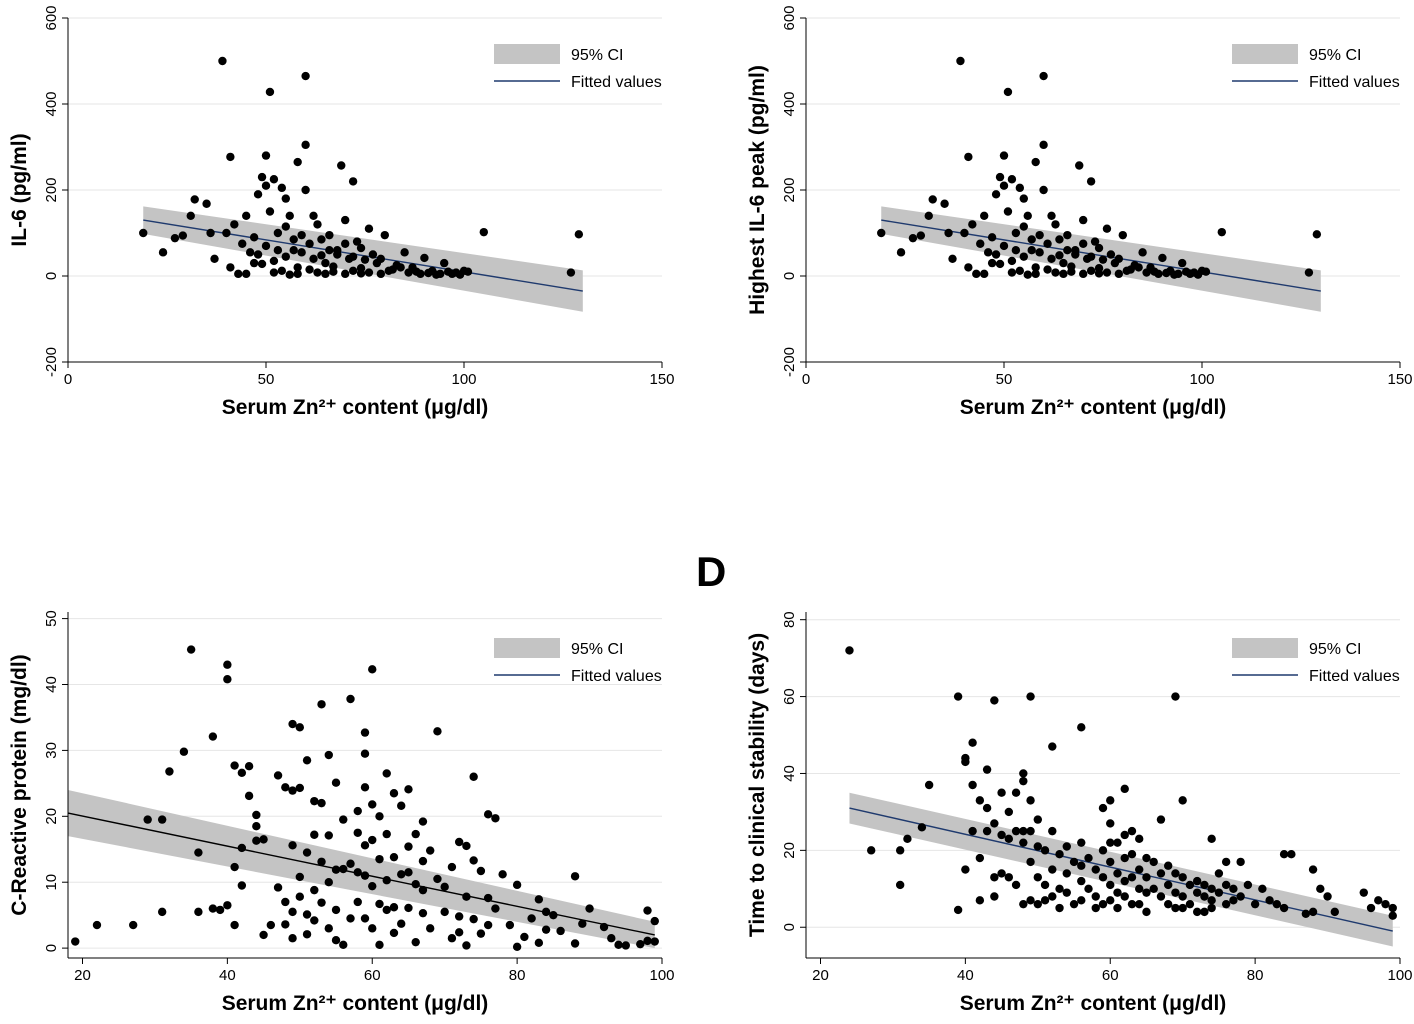  Describe the element at coordinates (965, 975) in the screenshot. I see `x-tick-label: 40` at that location.